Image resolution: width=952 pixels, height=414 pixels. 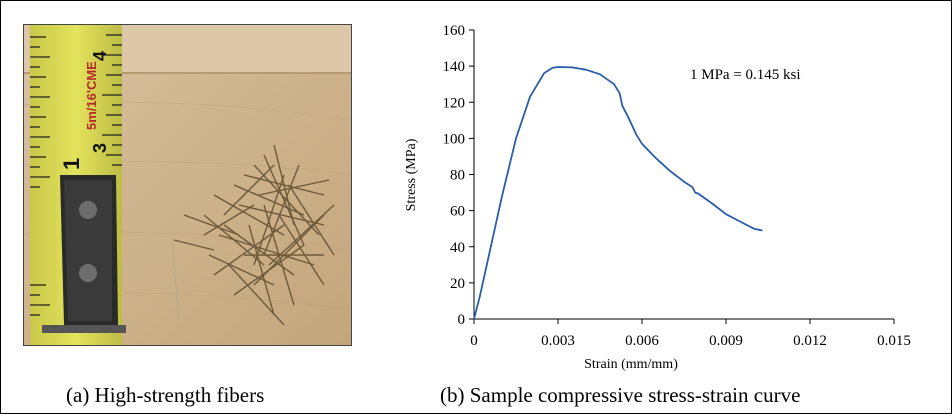 I want to click on y-tick-label: 60, so click(x=457, y=212).